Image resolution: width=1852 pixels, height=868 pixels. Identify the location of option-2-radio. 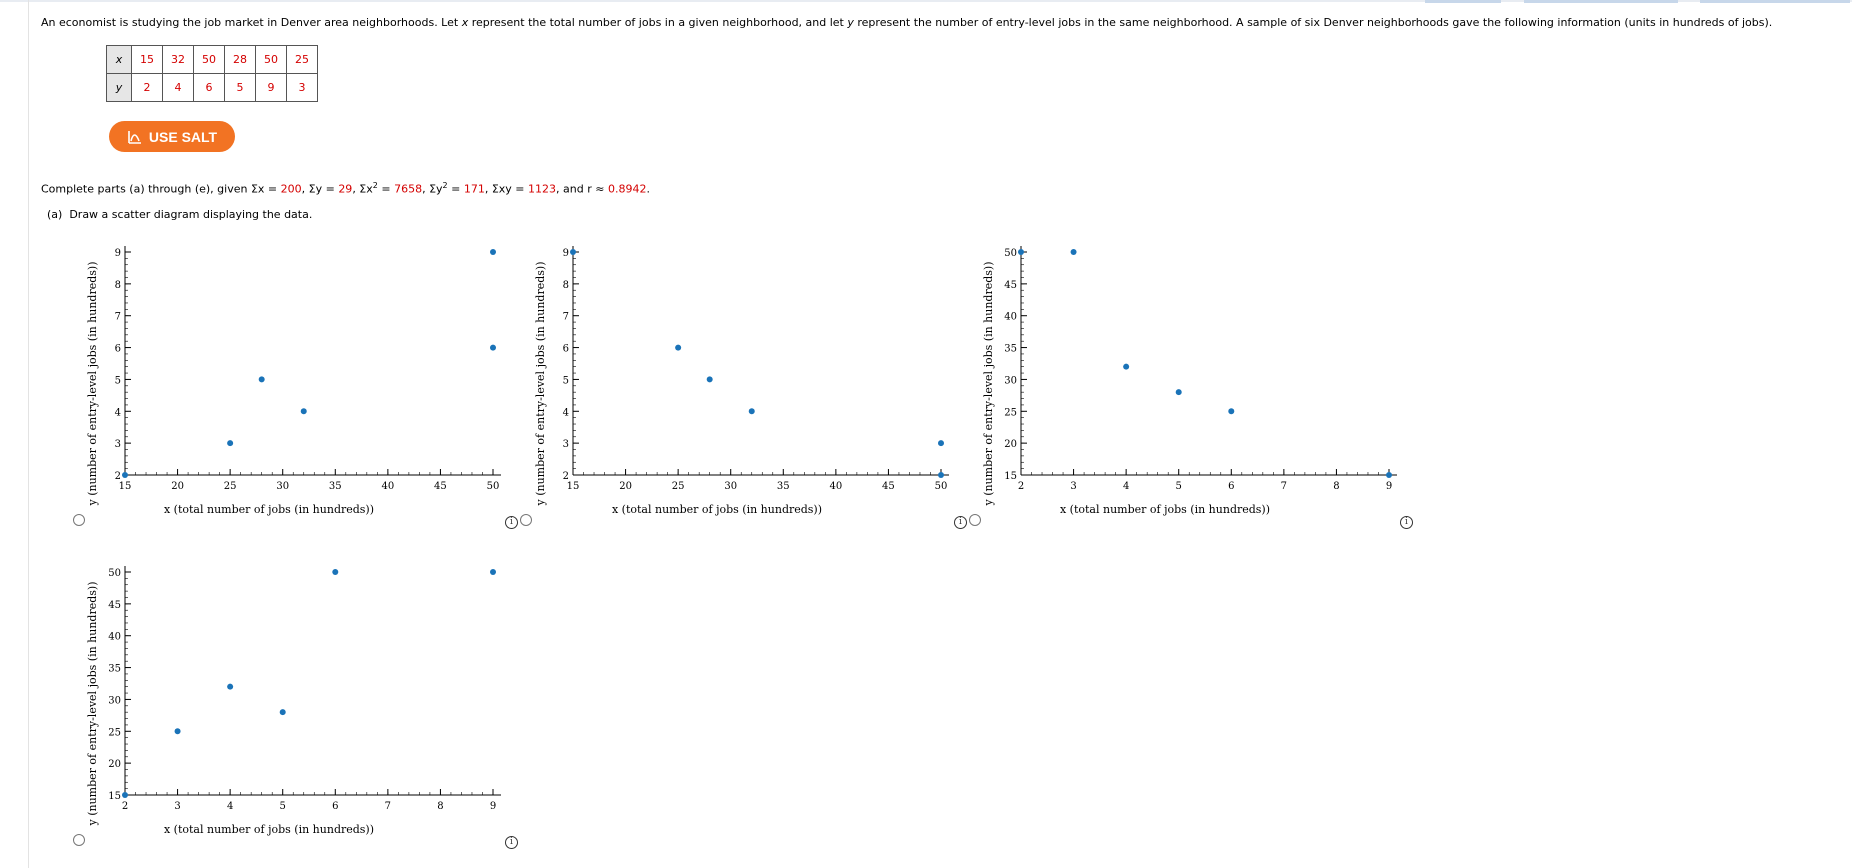
(526, 520).